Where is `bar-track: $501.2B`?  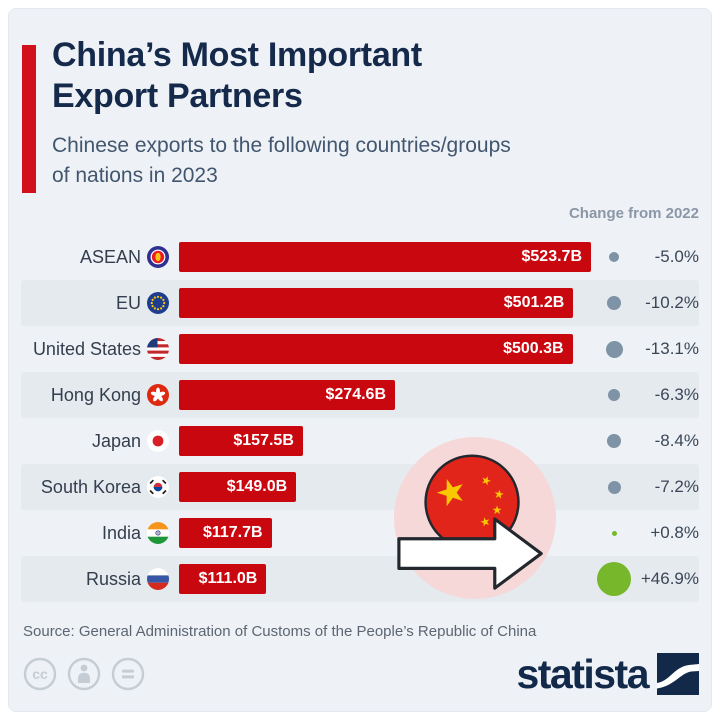 bar-track: $501.2B is located at coordinates (385, 303).